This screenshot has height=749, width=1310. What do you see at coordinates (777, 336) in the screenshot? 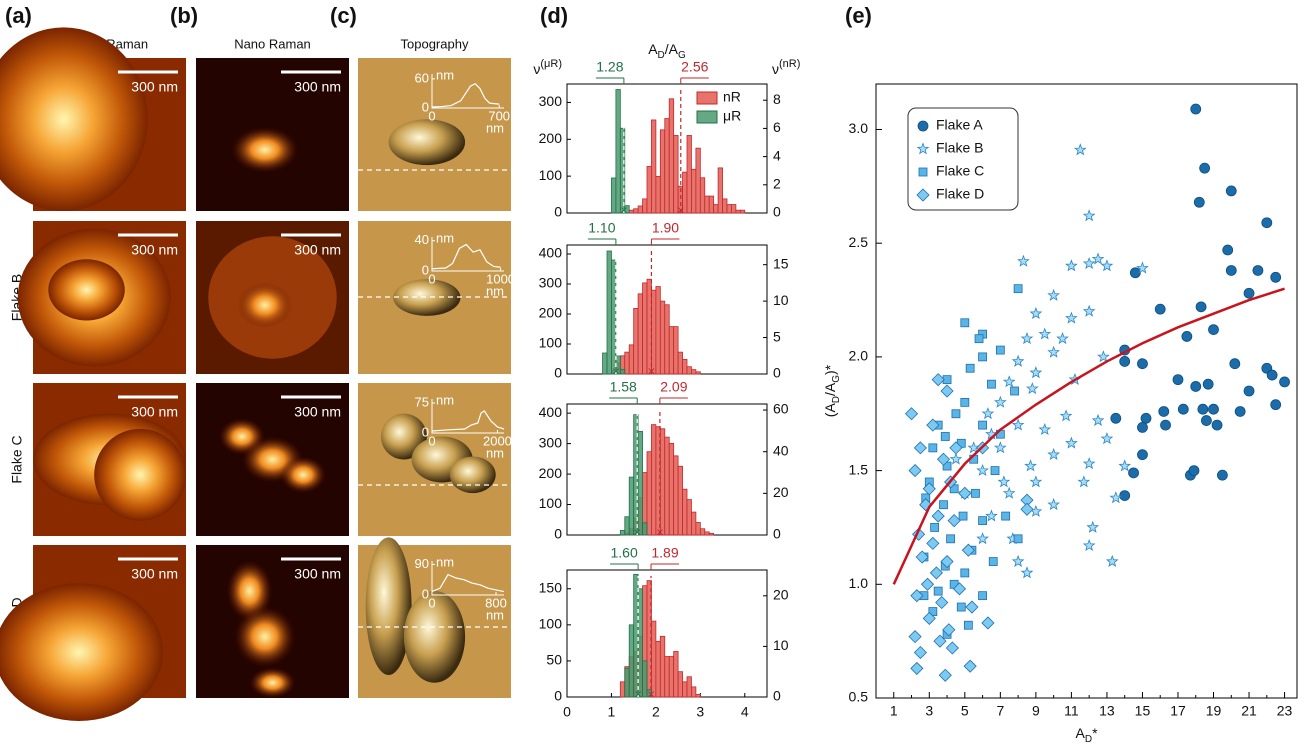
I see `y2-tick-label: 5` at bounding box center [777, 336].